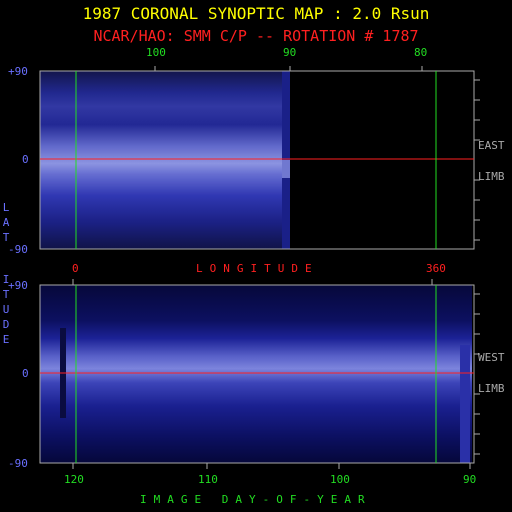 The height and width of the screenshot is (512, 512). I want to click on east-limb-label: LIMB, so click(491, 176).